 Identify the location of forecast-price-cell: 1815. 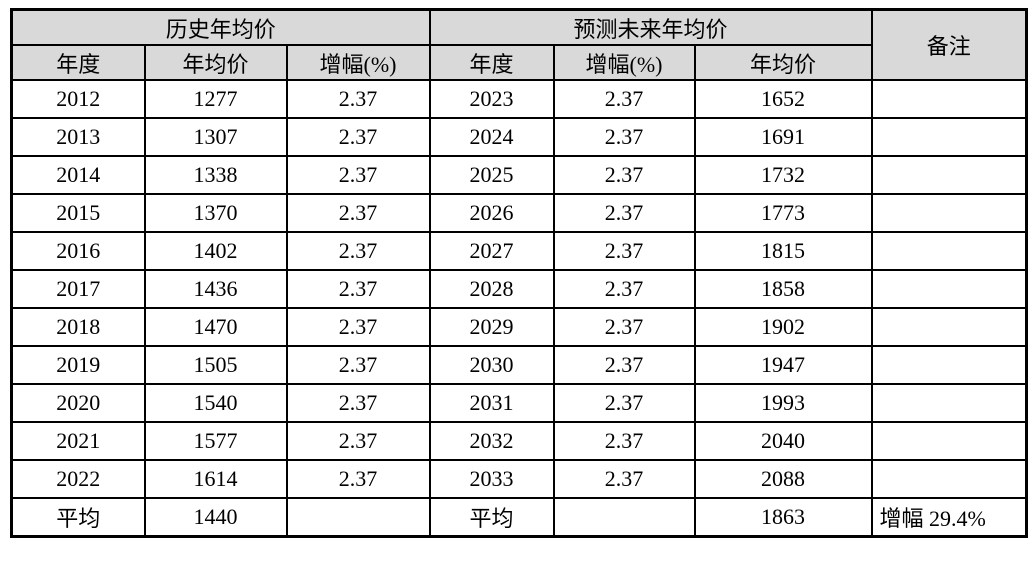
(783, 251).